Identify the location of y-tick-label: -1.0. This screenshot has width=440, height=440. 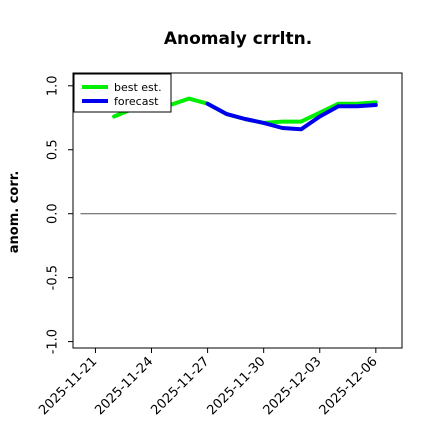
(53, 341).